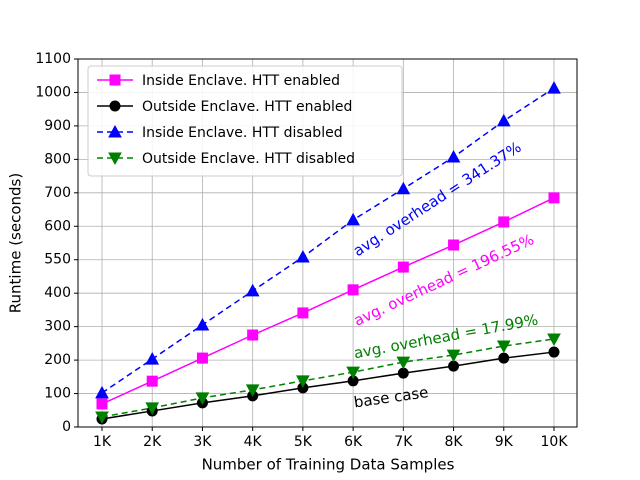 The height and width of the screenshot is (480, 640). What do you see at coordinates (57, 159) in the screenshot?
I see `y-tick-label: 800` at bounding box center [57, 159].